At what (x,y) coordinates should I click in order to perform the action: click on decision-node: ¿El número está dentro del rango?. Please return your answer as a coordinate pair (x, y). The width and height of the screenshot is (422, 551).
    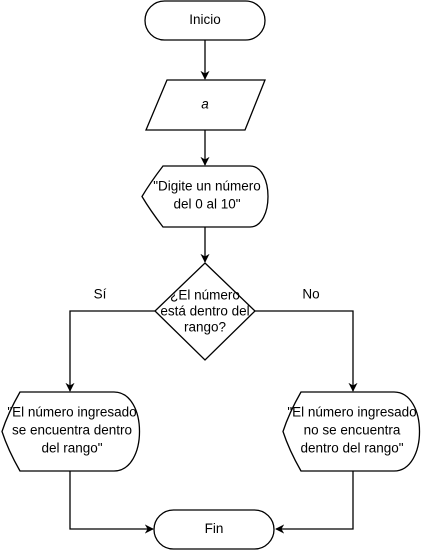
    Looking at the image, I should click on (205, 311).